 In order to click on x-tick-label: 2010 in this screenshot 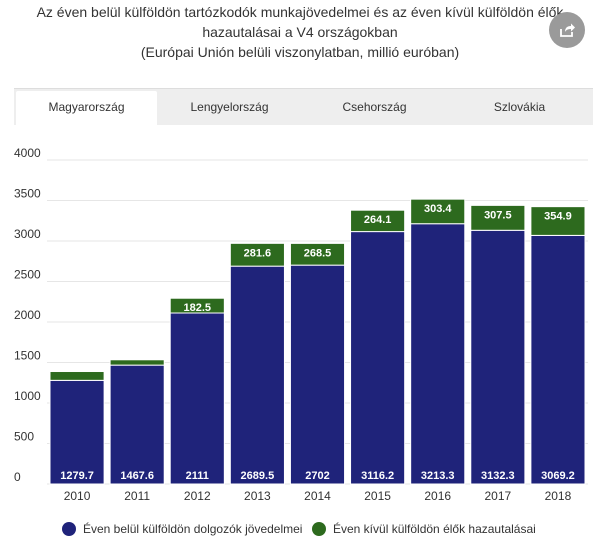, I will do `click(77, 496)`.